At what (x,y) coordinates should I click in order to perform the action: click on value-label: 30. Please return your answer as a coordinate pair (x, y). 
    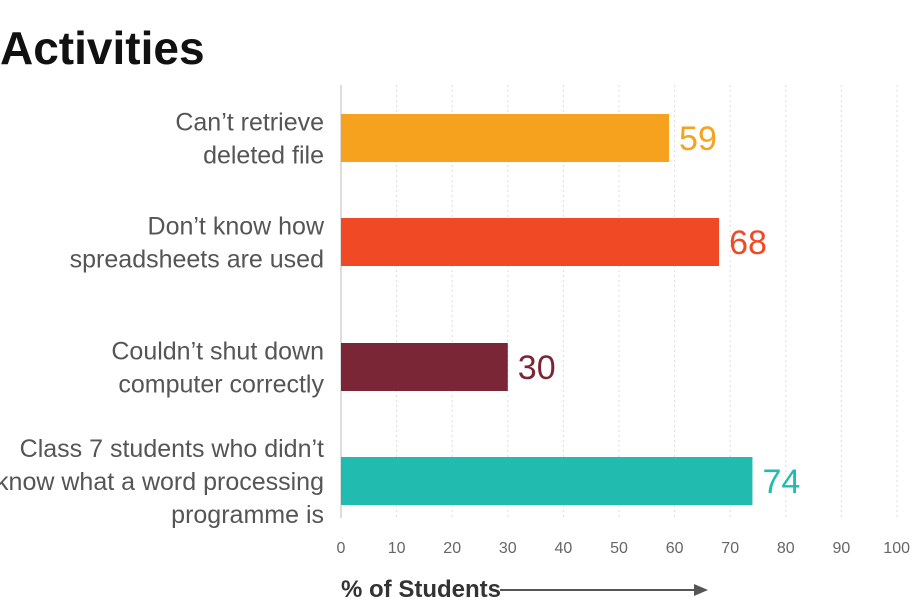
    Looking at the image, I should click on (537, 368).